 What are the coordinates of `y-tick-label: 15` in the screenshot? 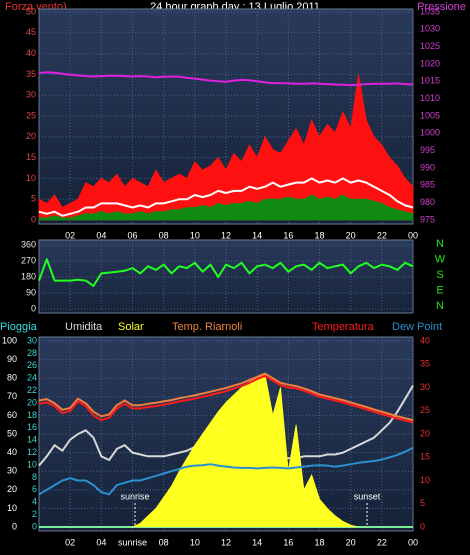 It's located at (31, 157).